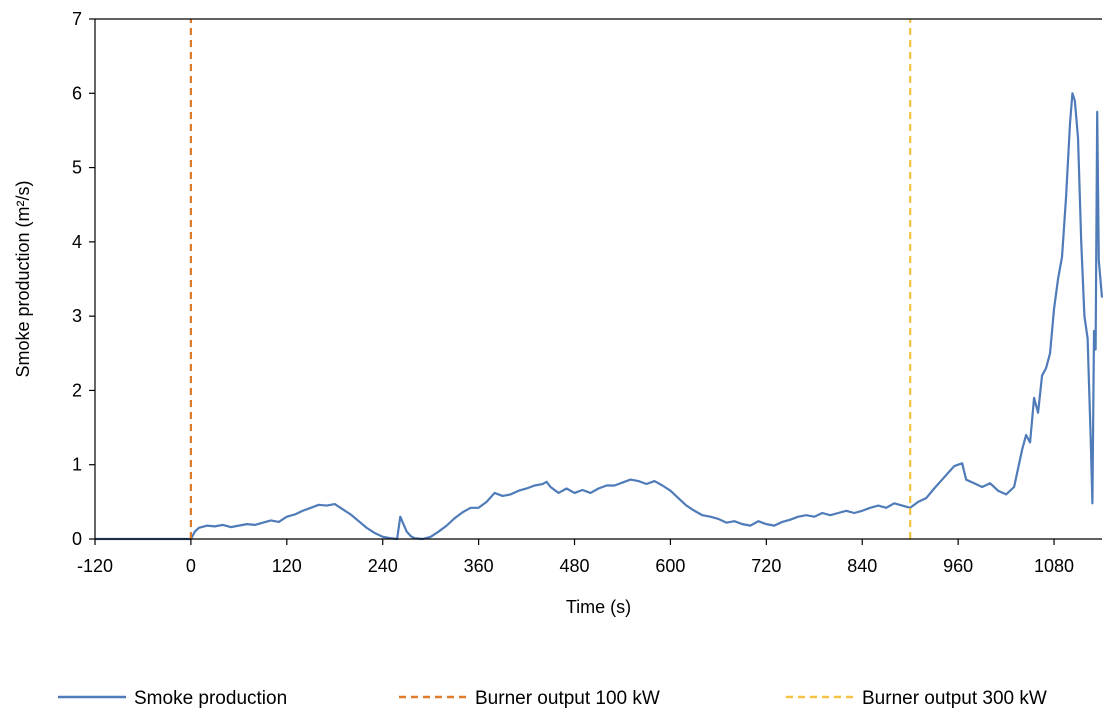 Image resolution: width=1106 pixels, height=710 pixels. I want to click on x-tick-label: 480, so click(575, 566).